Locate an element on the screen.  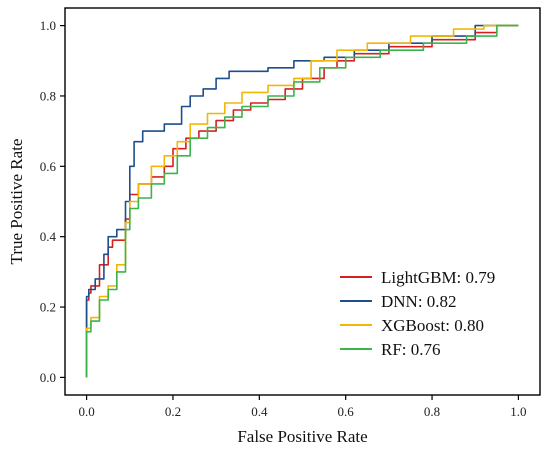
y-tick-label: 0.6 is located at coordinates (48, 166).